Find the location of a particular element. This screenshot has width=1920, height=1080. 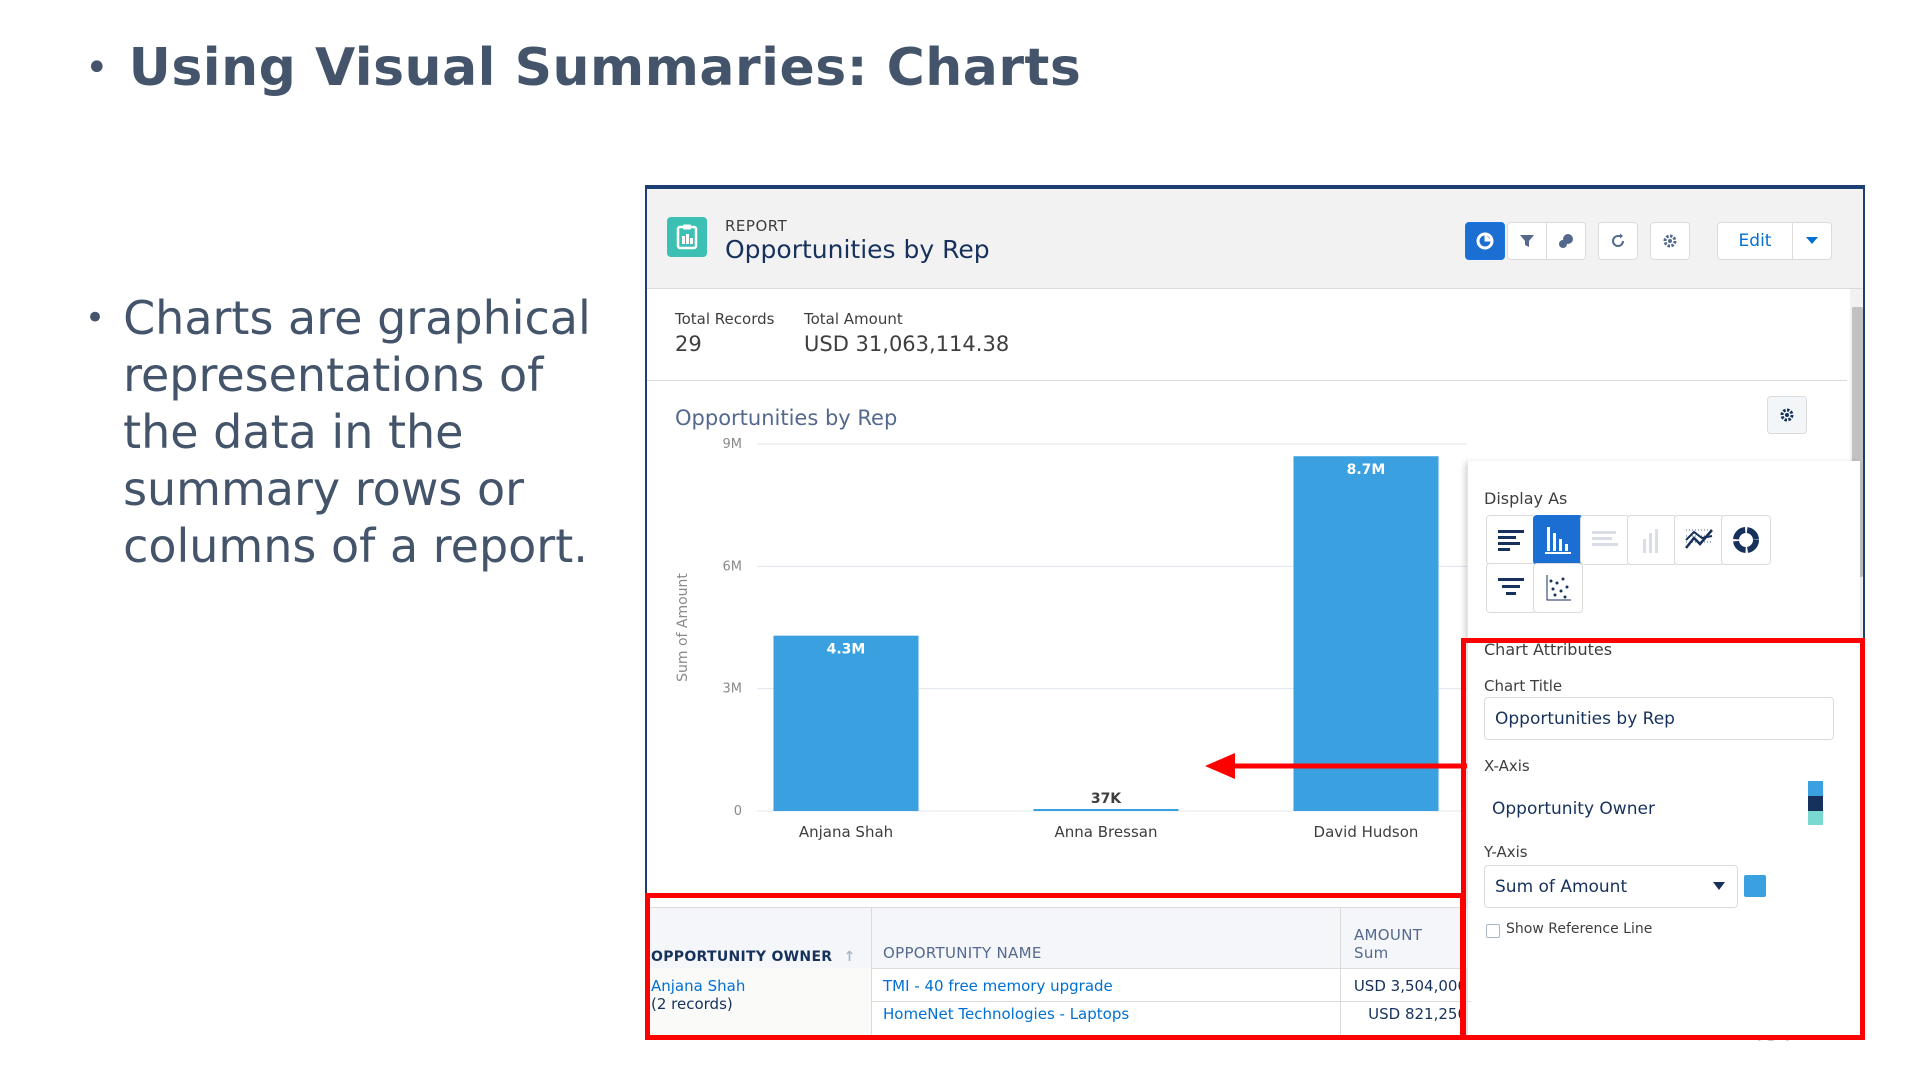

column-header-name: OPPORTUNITY NAME is located at coordinates (962, 953).